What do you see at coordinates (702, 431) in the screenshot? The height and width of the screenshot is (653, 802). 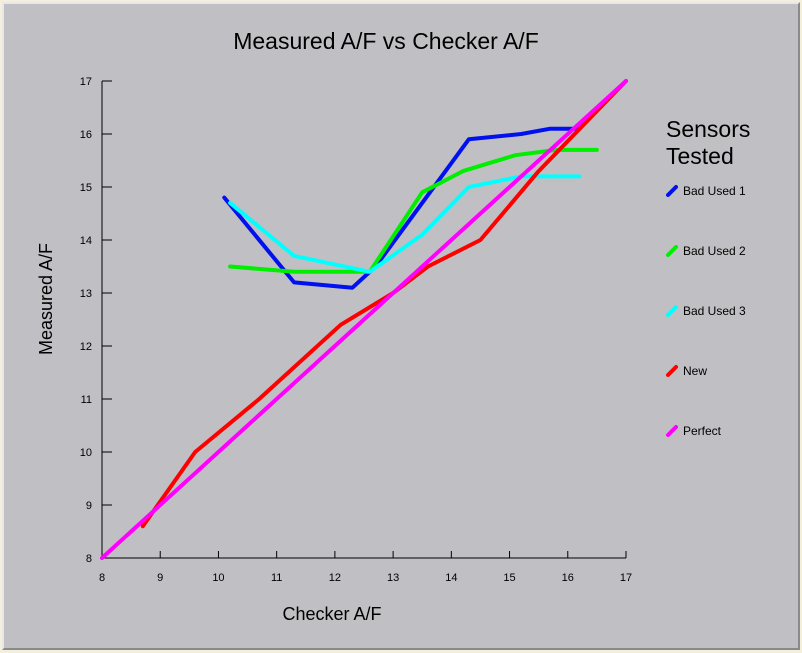 I see `legend-label: Perfect` at bounding box center [702, 431].